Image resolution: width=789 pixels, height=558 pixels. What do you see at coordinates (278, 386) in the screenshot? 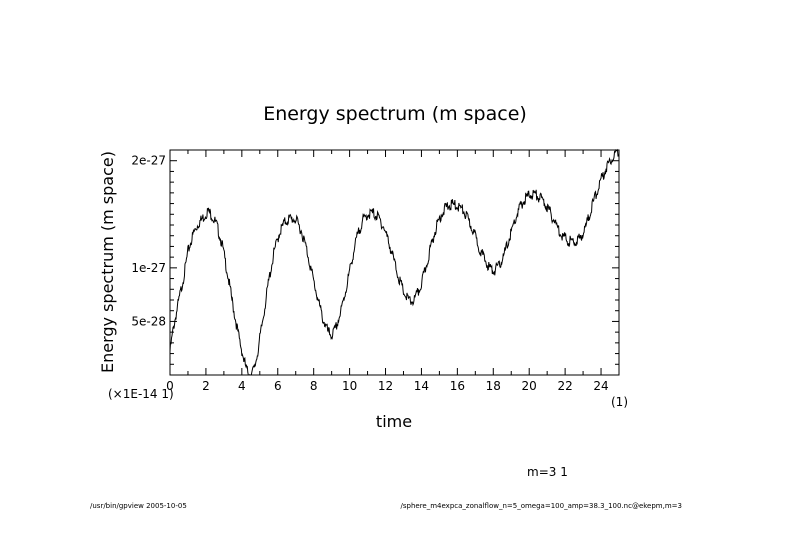
I see `x-tick-label: 6` at bounding box center [278, 386].